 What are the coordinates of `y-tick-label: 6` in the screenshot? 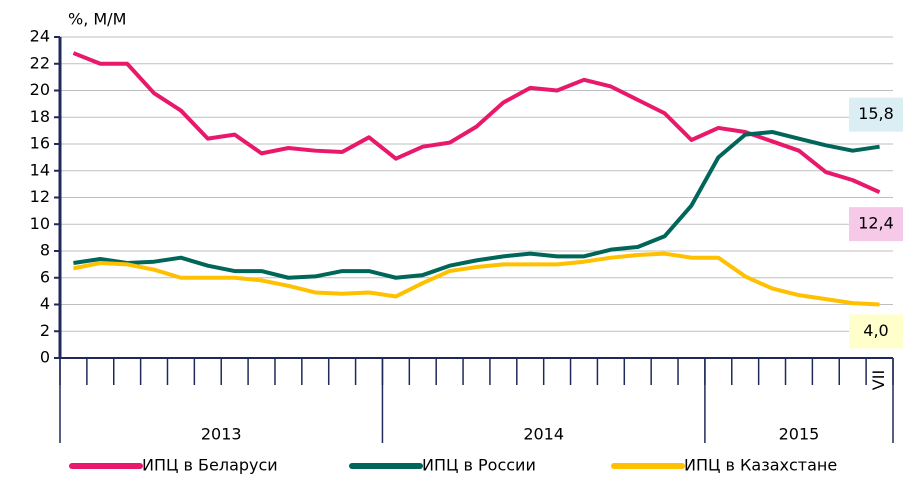 It's located at (45, 276).